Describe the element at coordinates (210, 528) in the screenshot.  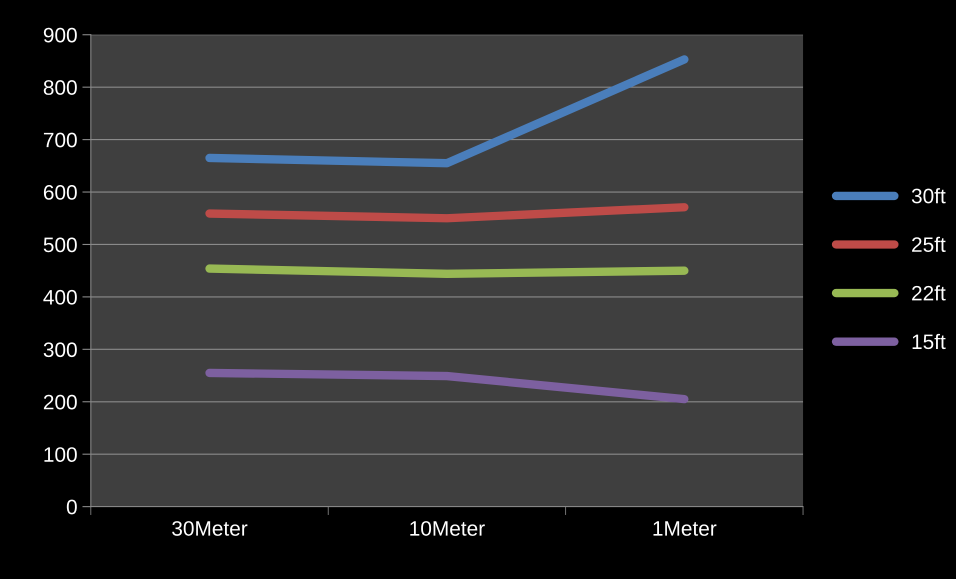
I see `x-tick-label: 30Meter` at that location.